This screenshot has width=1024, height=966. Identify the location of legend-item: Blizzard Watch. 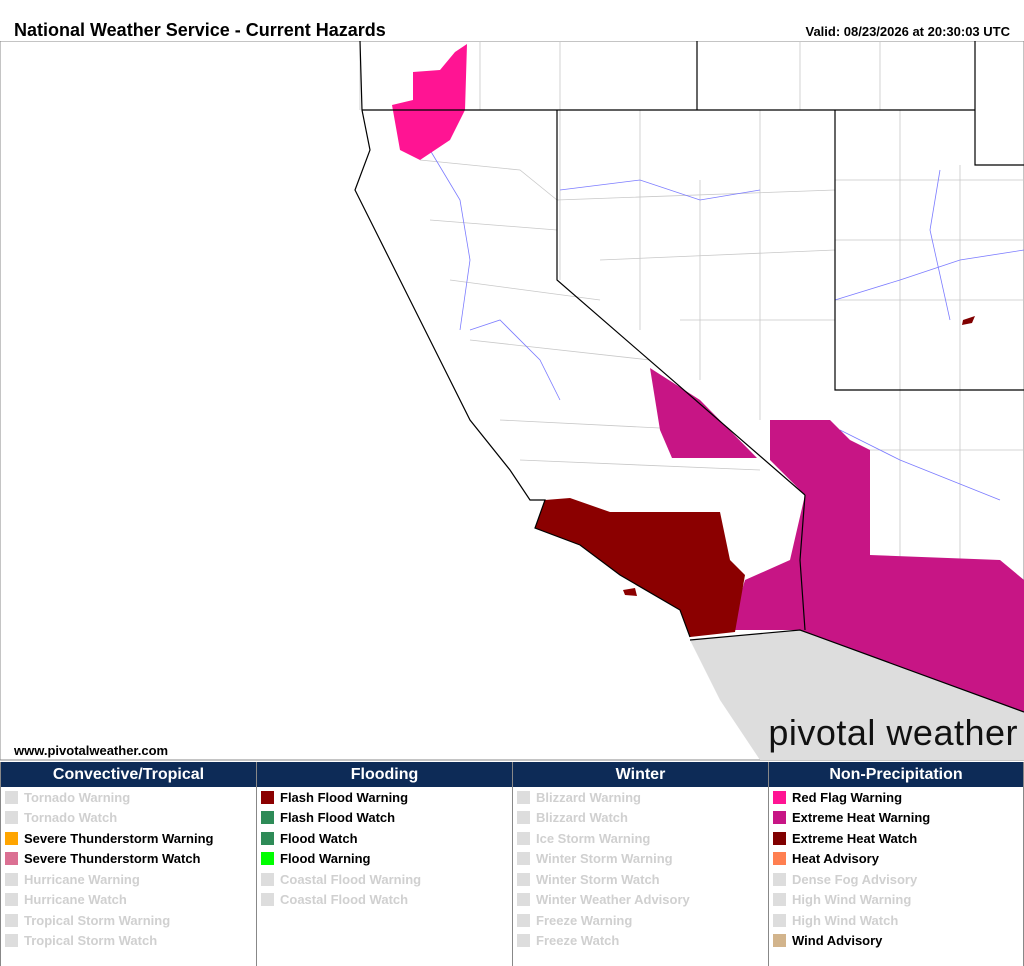
(640, 818).